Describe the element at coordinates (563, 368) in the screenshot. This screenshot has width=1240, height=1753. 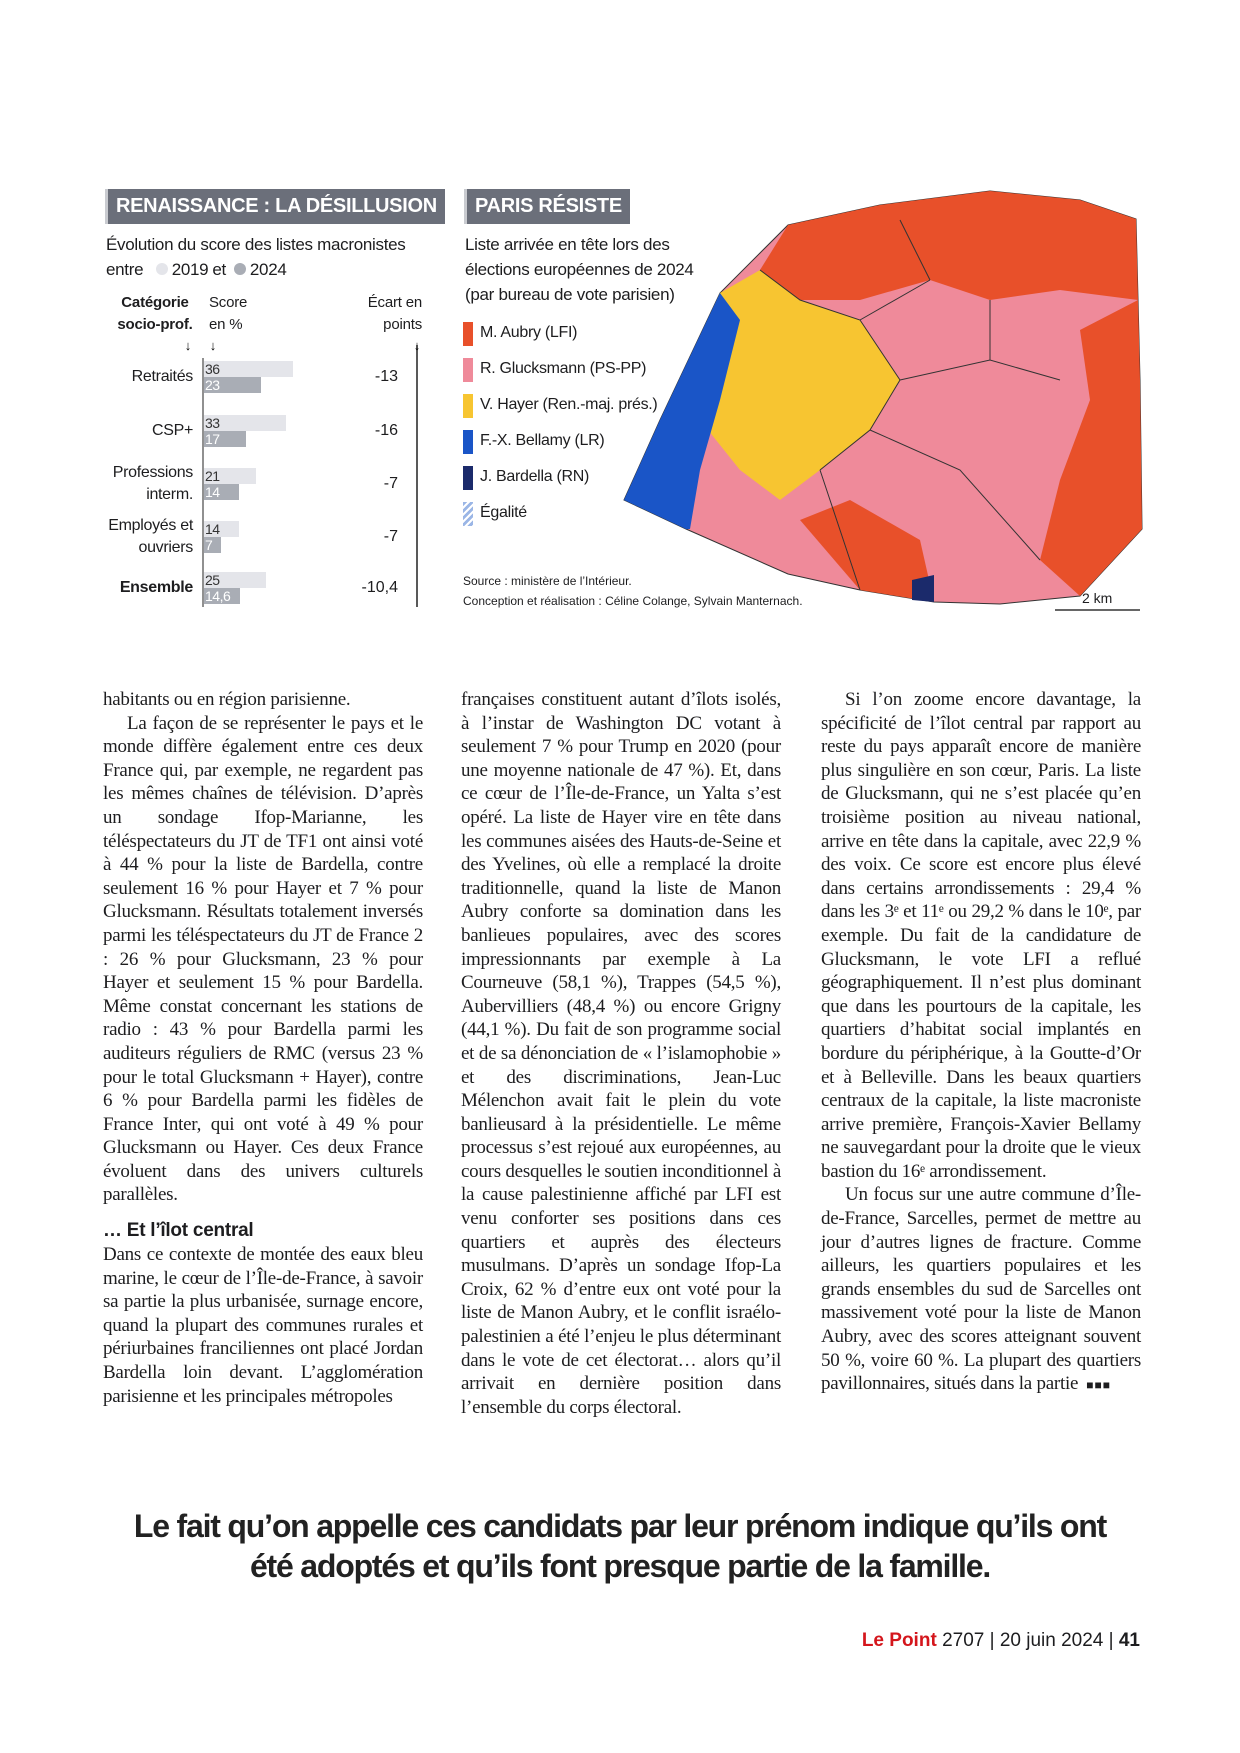
I see `map-legend-label: R. Glucksmann (PS-PP)` at that location.